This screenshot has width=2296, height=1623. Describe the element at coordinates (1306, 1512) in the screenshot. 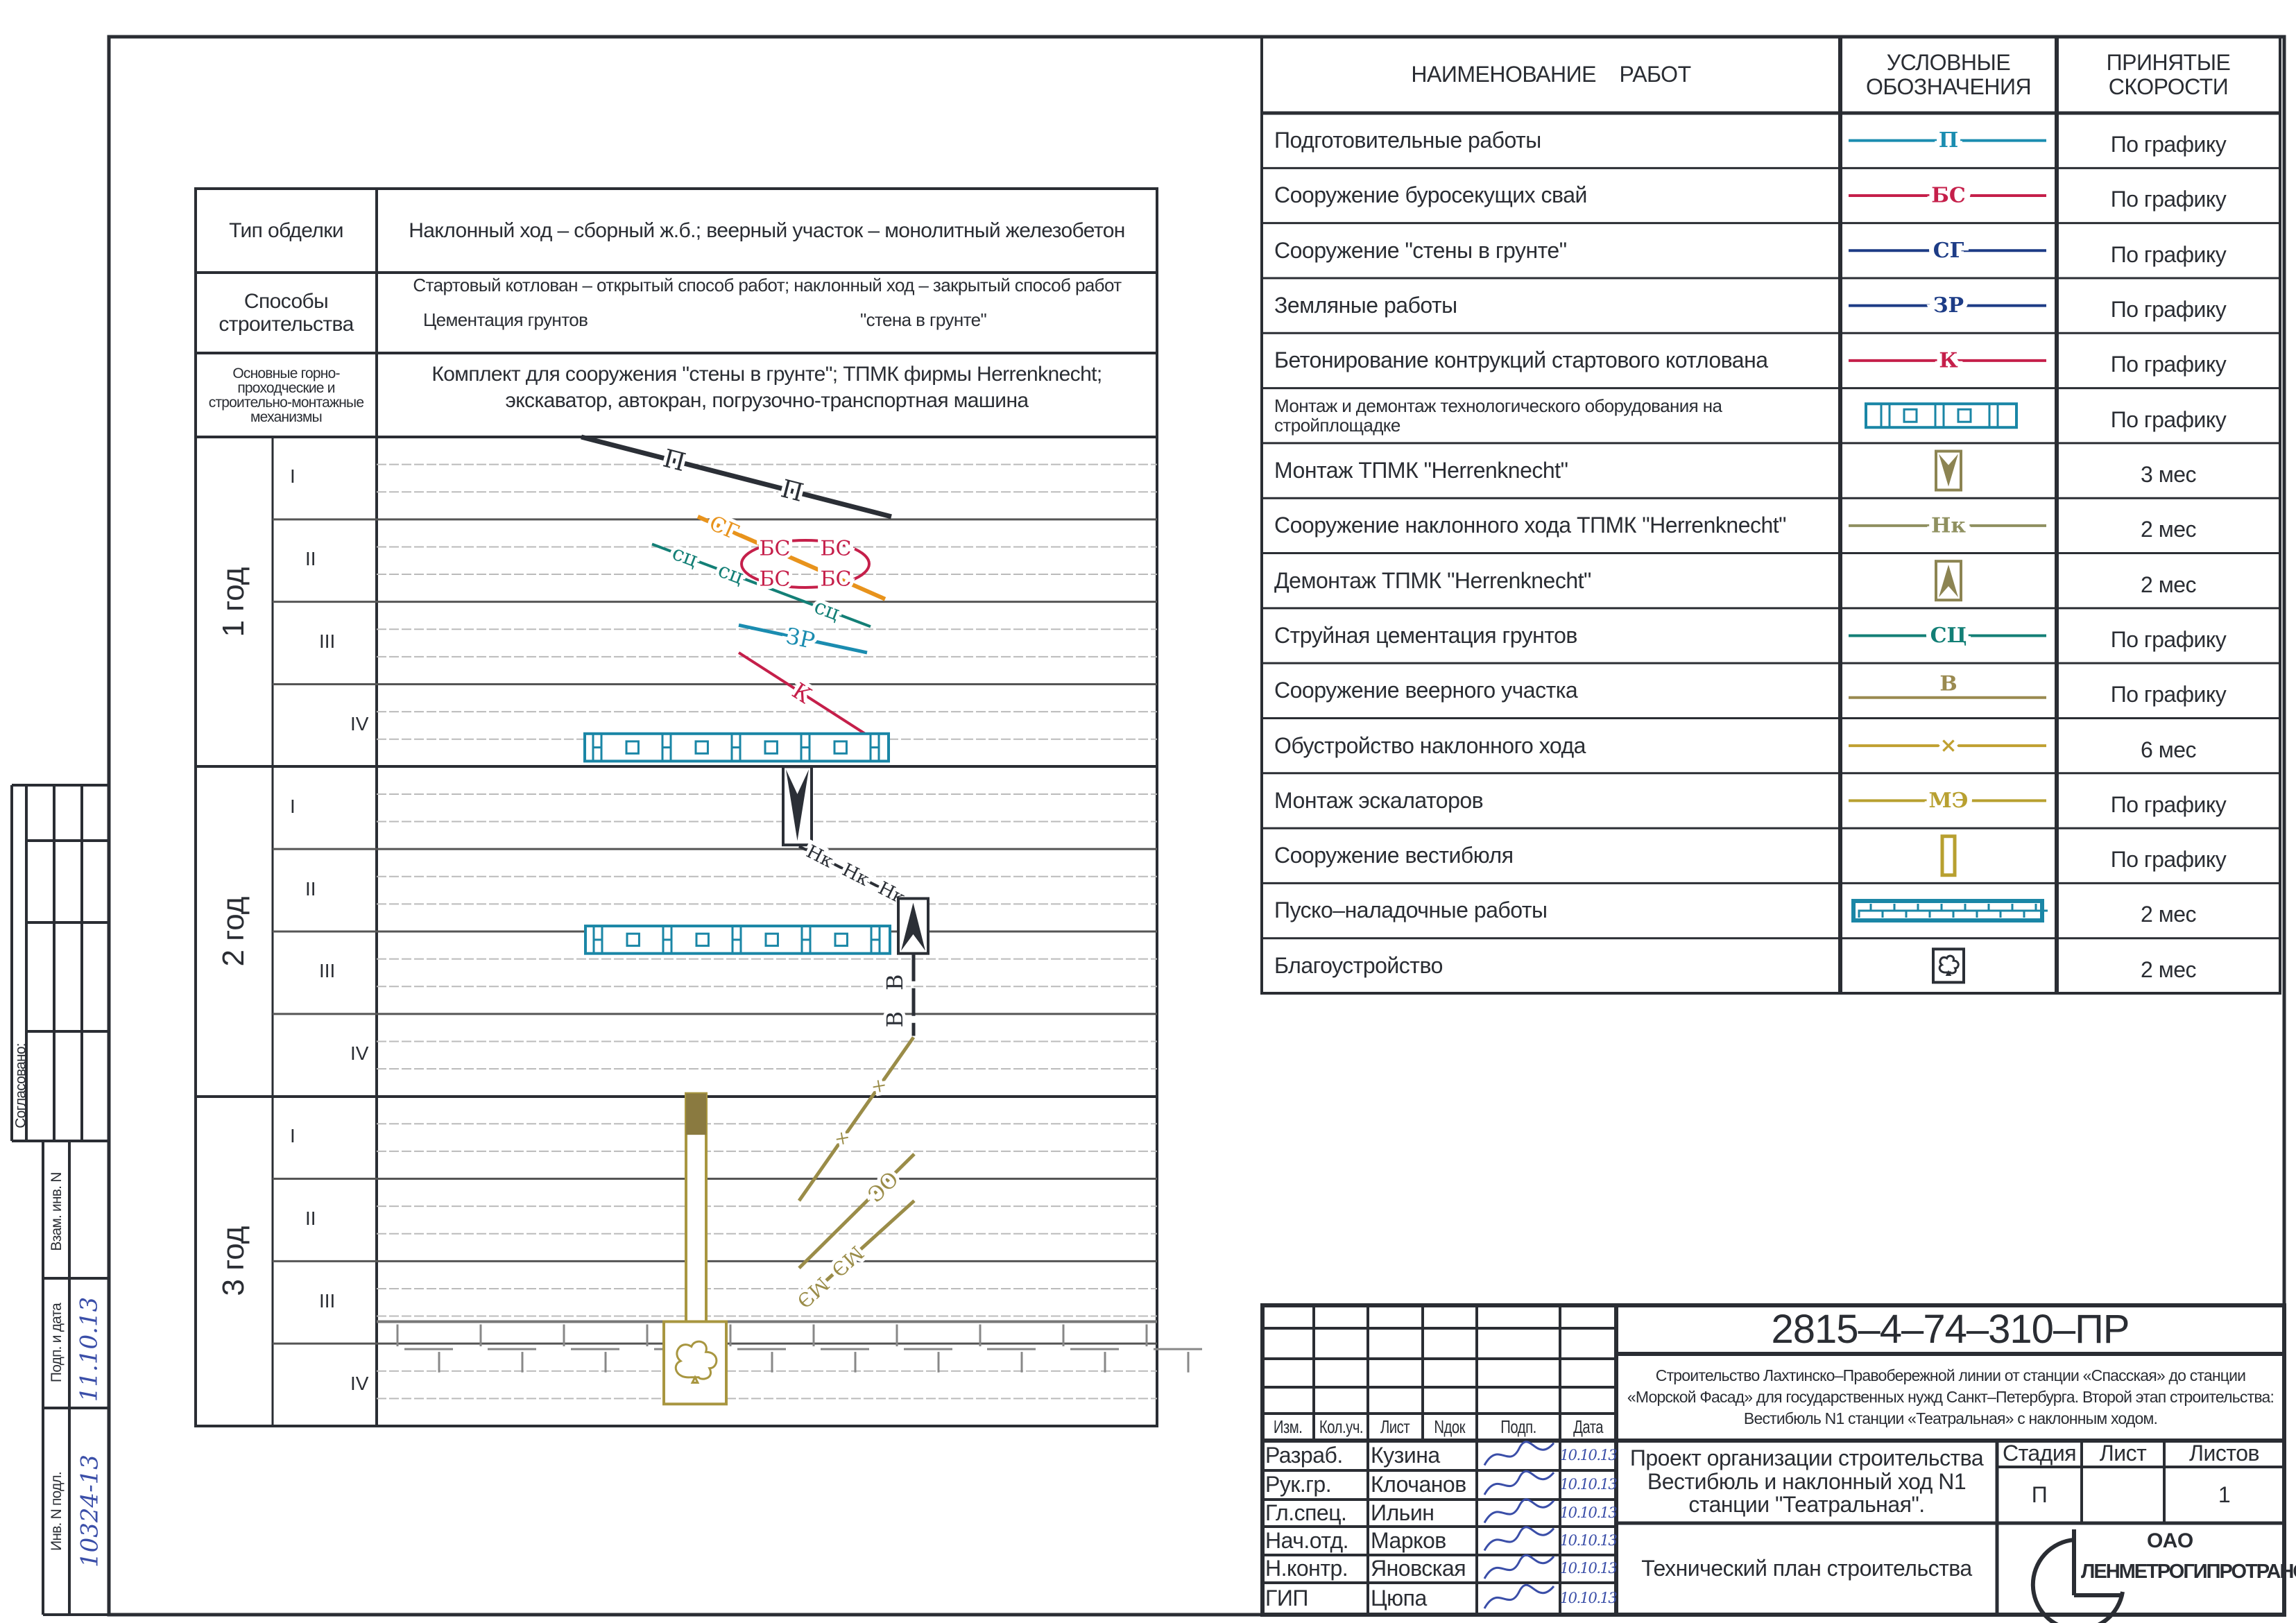

I see `person-role: Гл.спец.` at that location.